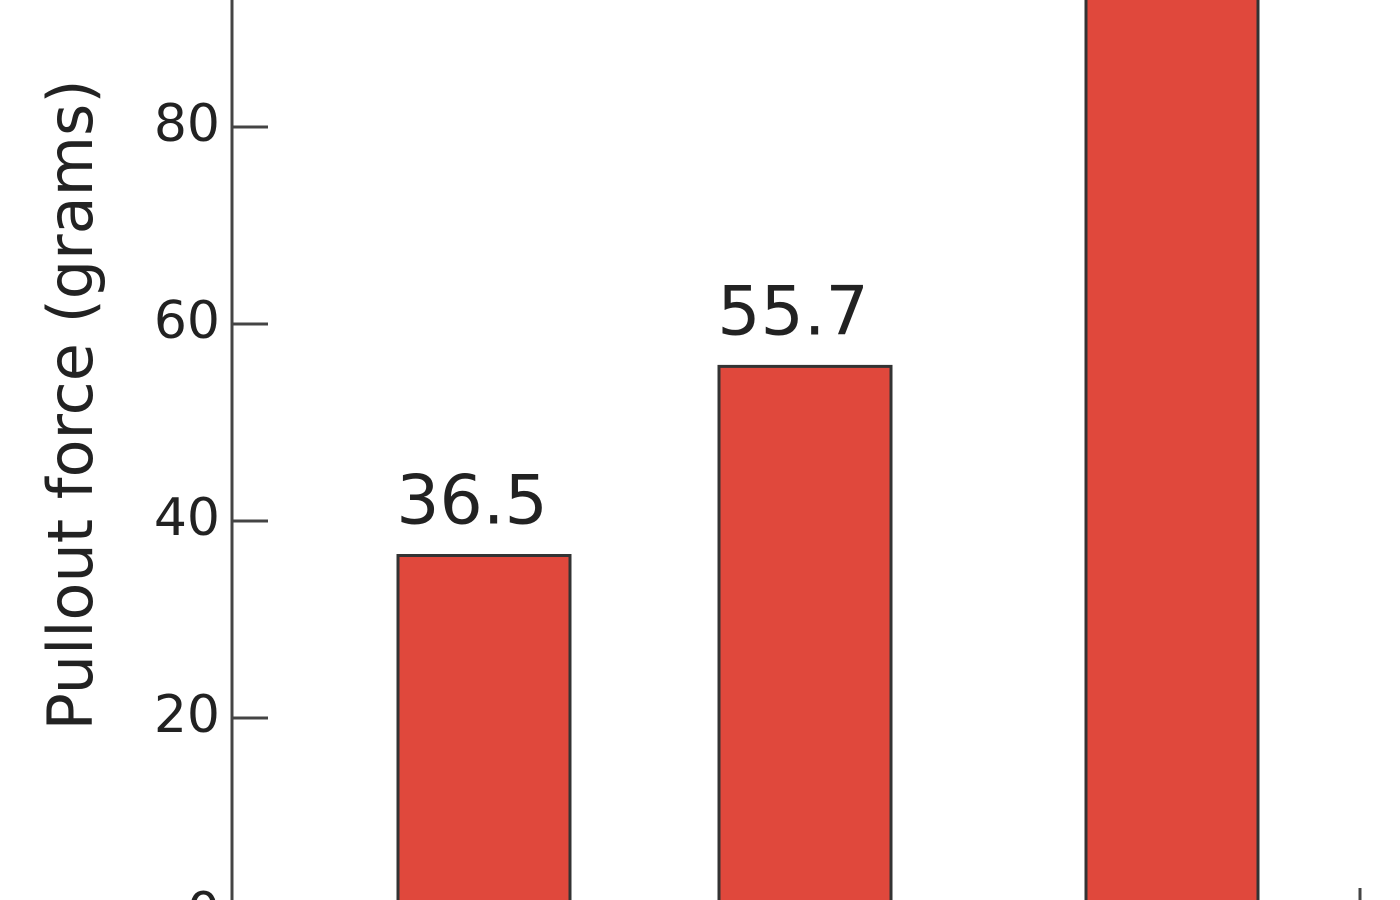 The image size is (1400, 900). What do you see at coordinates (187, 124) in the screenshot?
I see `y-tick-label: 80` at bounding box center [187, 124].